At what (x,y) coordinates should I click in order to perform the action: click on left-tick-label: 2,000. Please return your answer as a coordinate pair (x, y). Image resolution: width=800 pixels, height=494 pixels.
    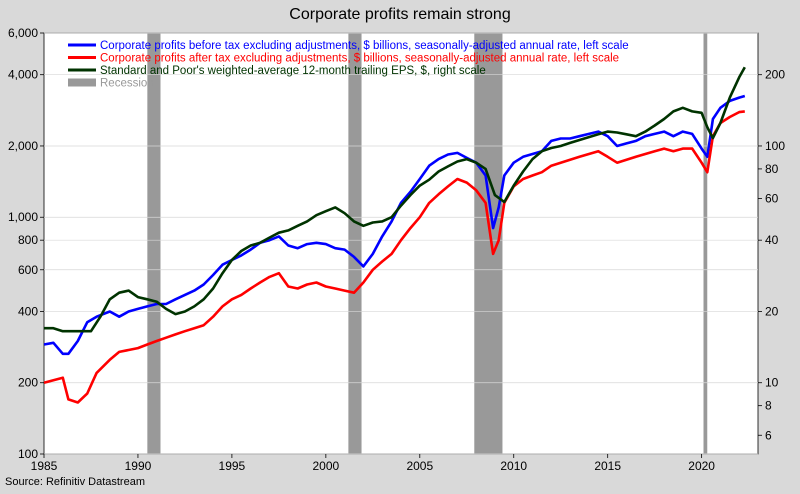
    Looking at the image, I should click on (23, 146).